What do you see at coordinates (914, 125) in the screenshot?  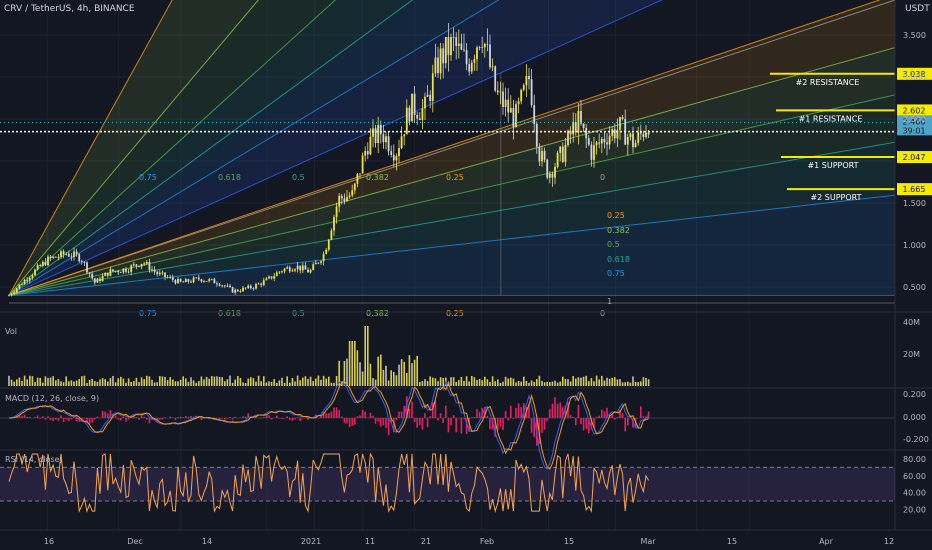 I see `current-price-tag` at bounding box center [914, 125].